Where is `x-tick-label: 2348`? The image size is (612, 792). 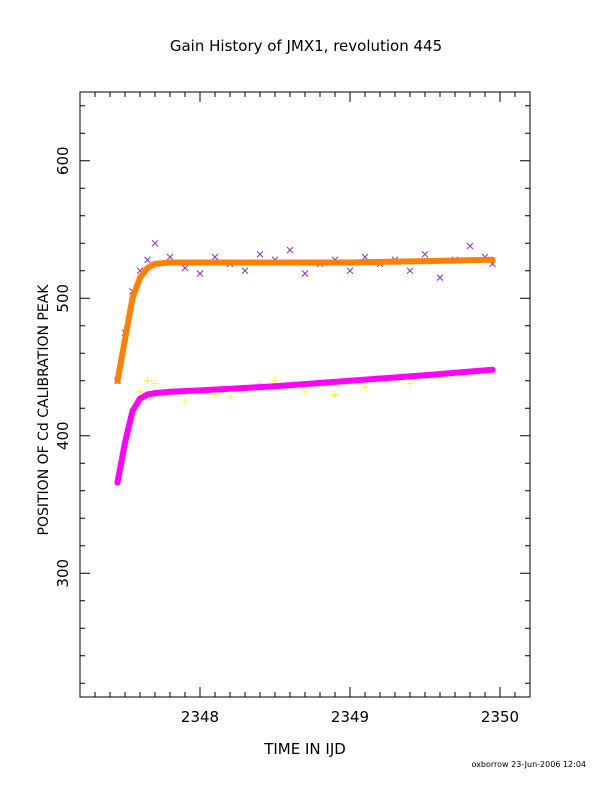 x-tick-label: 2348 is located at coordinates (200, 717).